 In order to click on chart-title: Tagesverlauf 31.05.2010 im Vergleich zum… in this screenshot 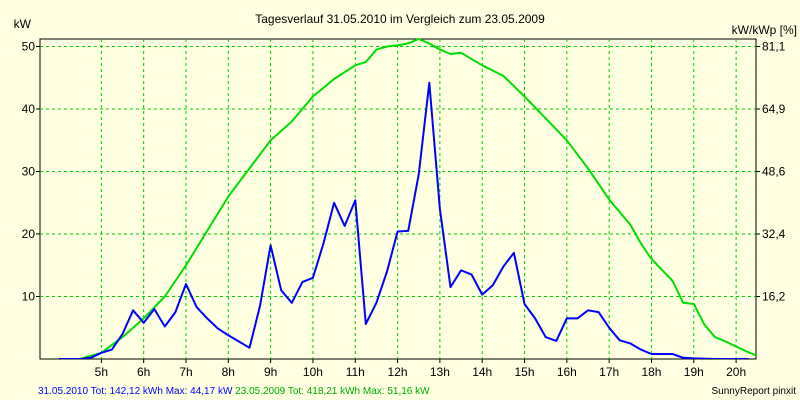, I will do `click(400, 19)`.